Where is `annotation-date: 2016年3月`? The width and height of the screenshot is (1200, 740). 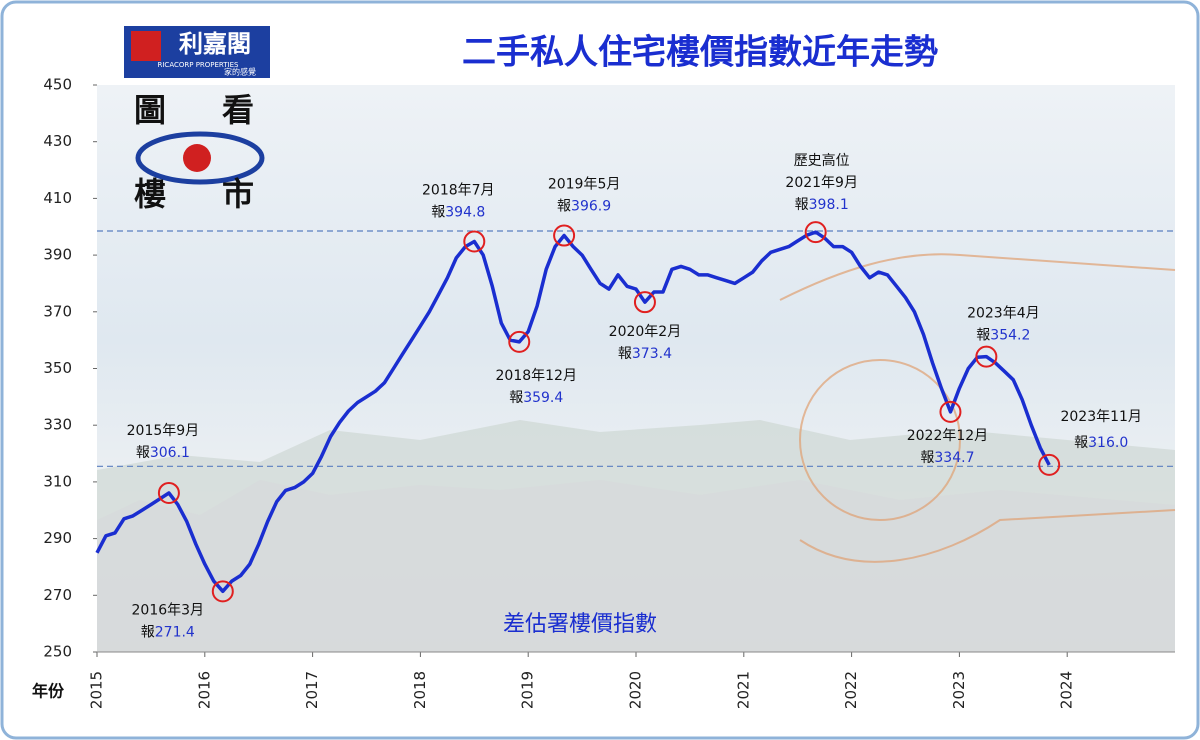
annotation-date: 2016年3月 is located at coordinates (168, 610).